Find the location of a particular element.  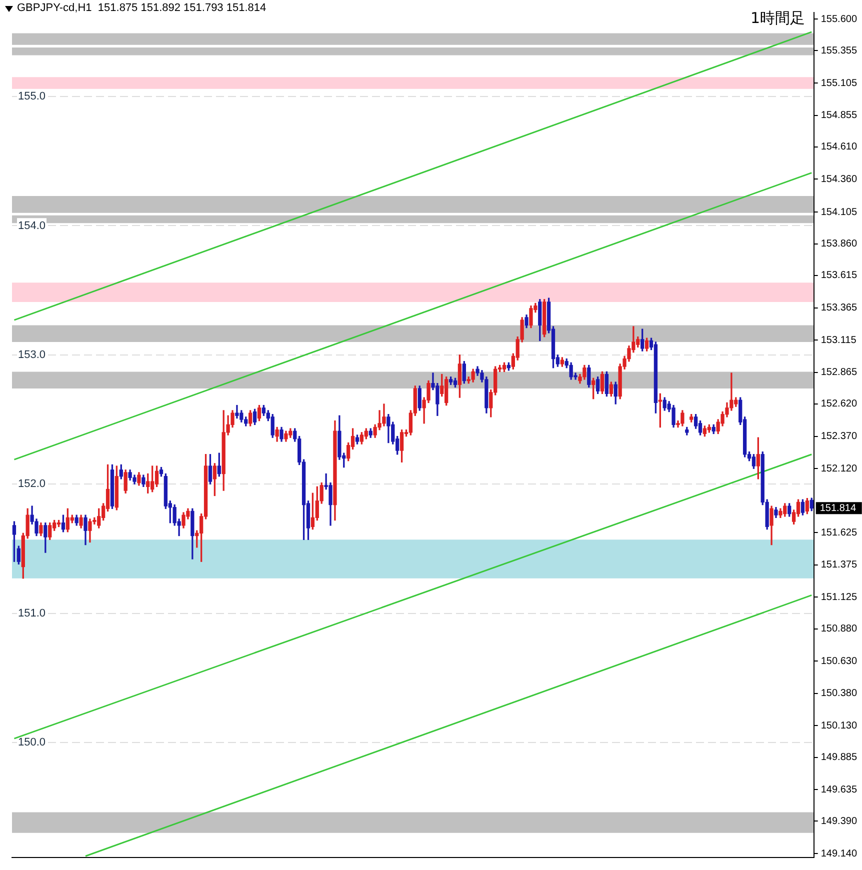

chart-subtitle: 1時間足 is located at coordinates (777, 18).